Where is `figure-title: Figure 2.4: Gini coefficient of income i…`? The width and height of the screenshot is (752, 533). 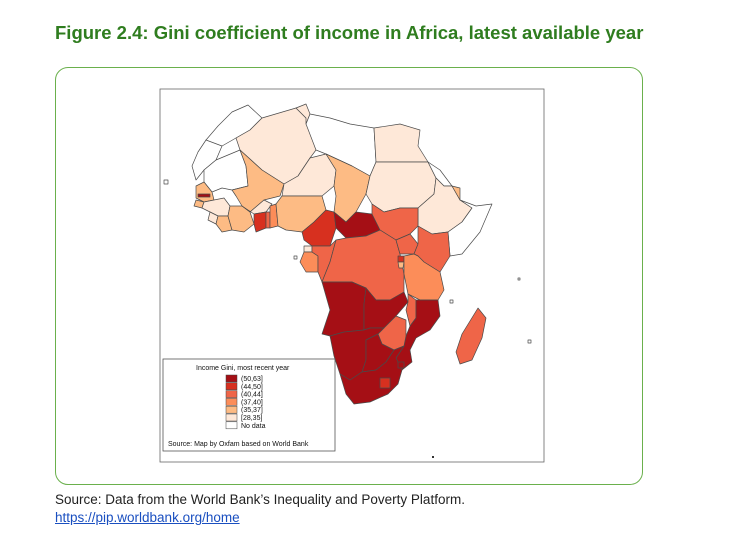
figure-title: Figure 2.4: Gini coefficient of income i… is located at coordinates (349, 32).